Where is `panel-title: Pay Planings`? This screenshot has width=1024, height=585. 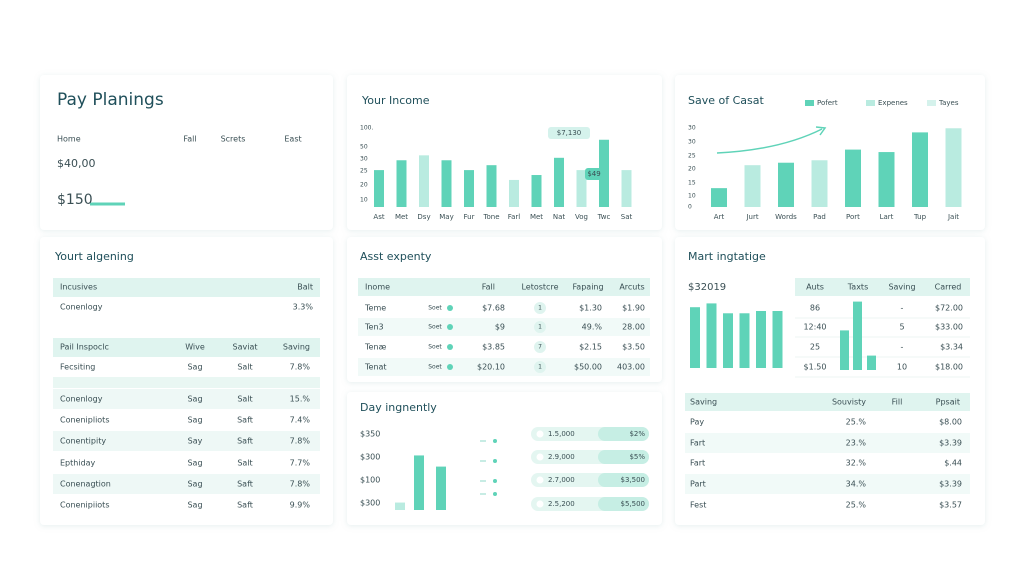
panel-title: Pay Planings is located at coordinates (110, 100).